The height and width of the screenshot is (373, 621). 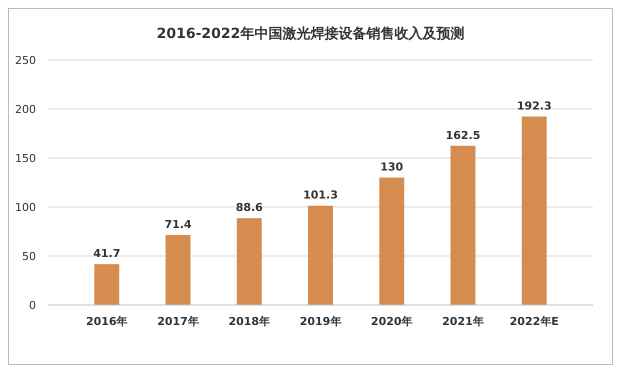 What do you see at coordinates (391, 321) in the screenshot?
I see `x-tick-label: 2020年` at bounding box center [391, 321].